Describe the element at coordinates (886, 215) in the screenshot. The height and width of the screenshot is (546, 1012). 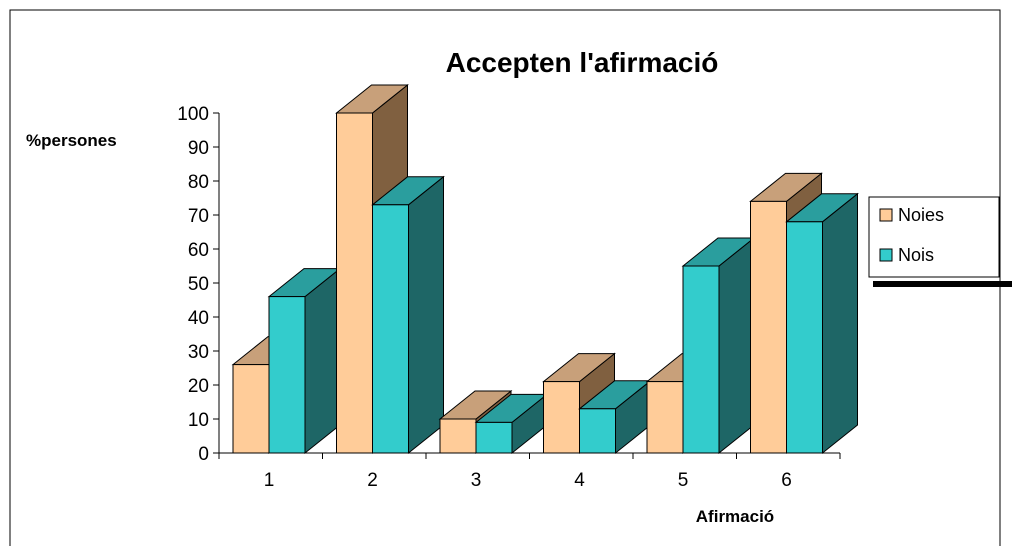
I see `legend-swatch-noies` at that location.